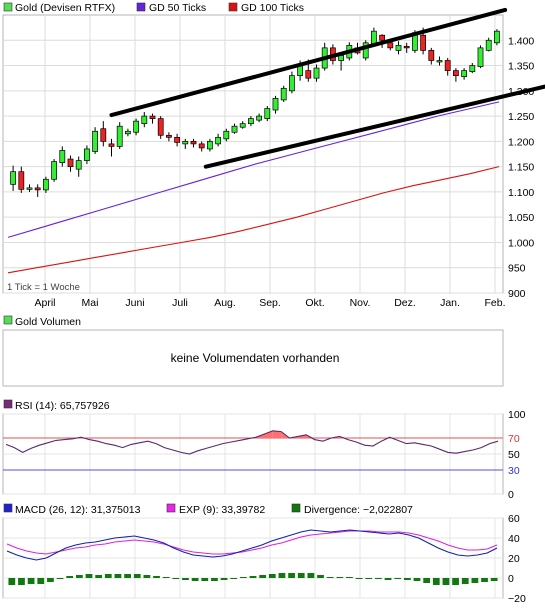 This screenshot has width=545, height=611. Describe the element at coordinates (405, 303) in the screenshot. I see `month-label: Dez.` at that location.